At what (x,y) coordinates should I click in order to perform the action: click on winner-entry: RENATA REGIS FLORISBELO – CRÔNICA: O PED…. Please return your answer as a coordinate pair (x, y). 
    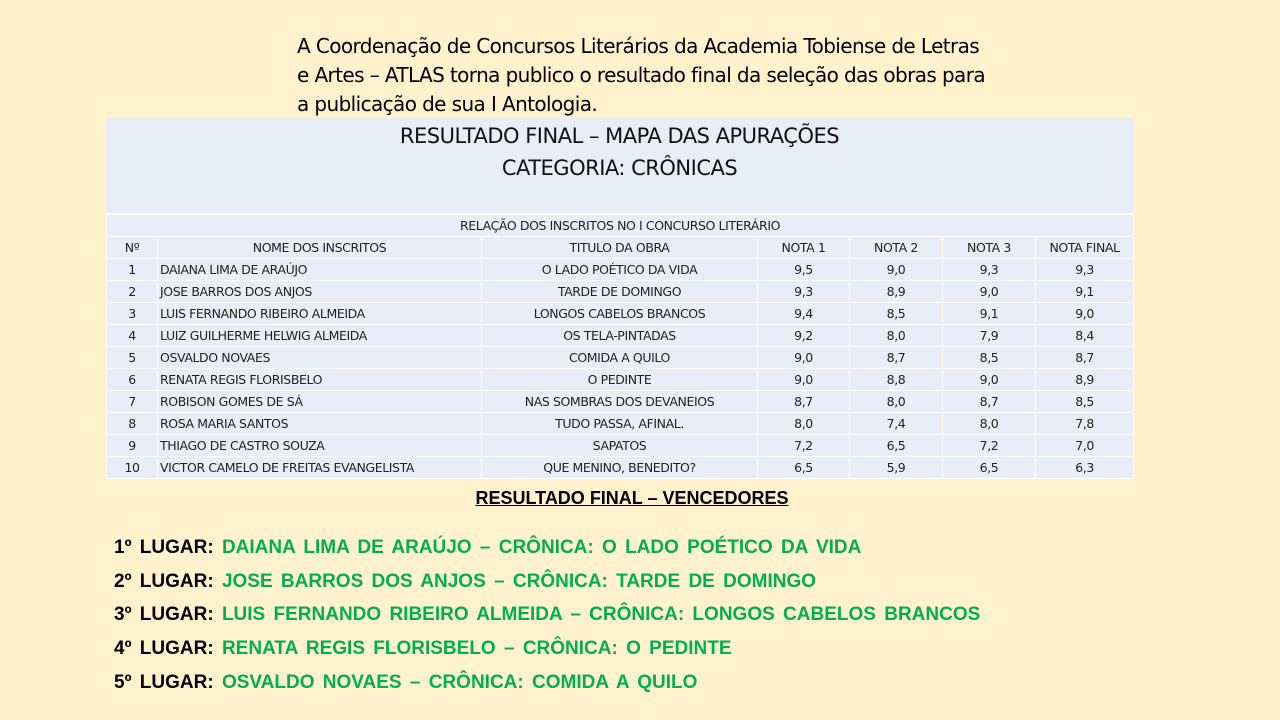
    Looking at the image, I should click on (476, 648).